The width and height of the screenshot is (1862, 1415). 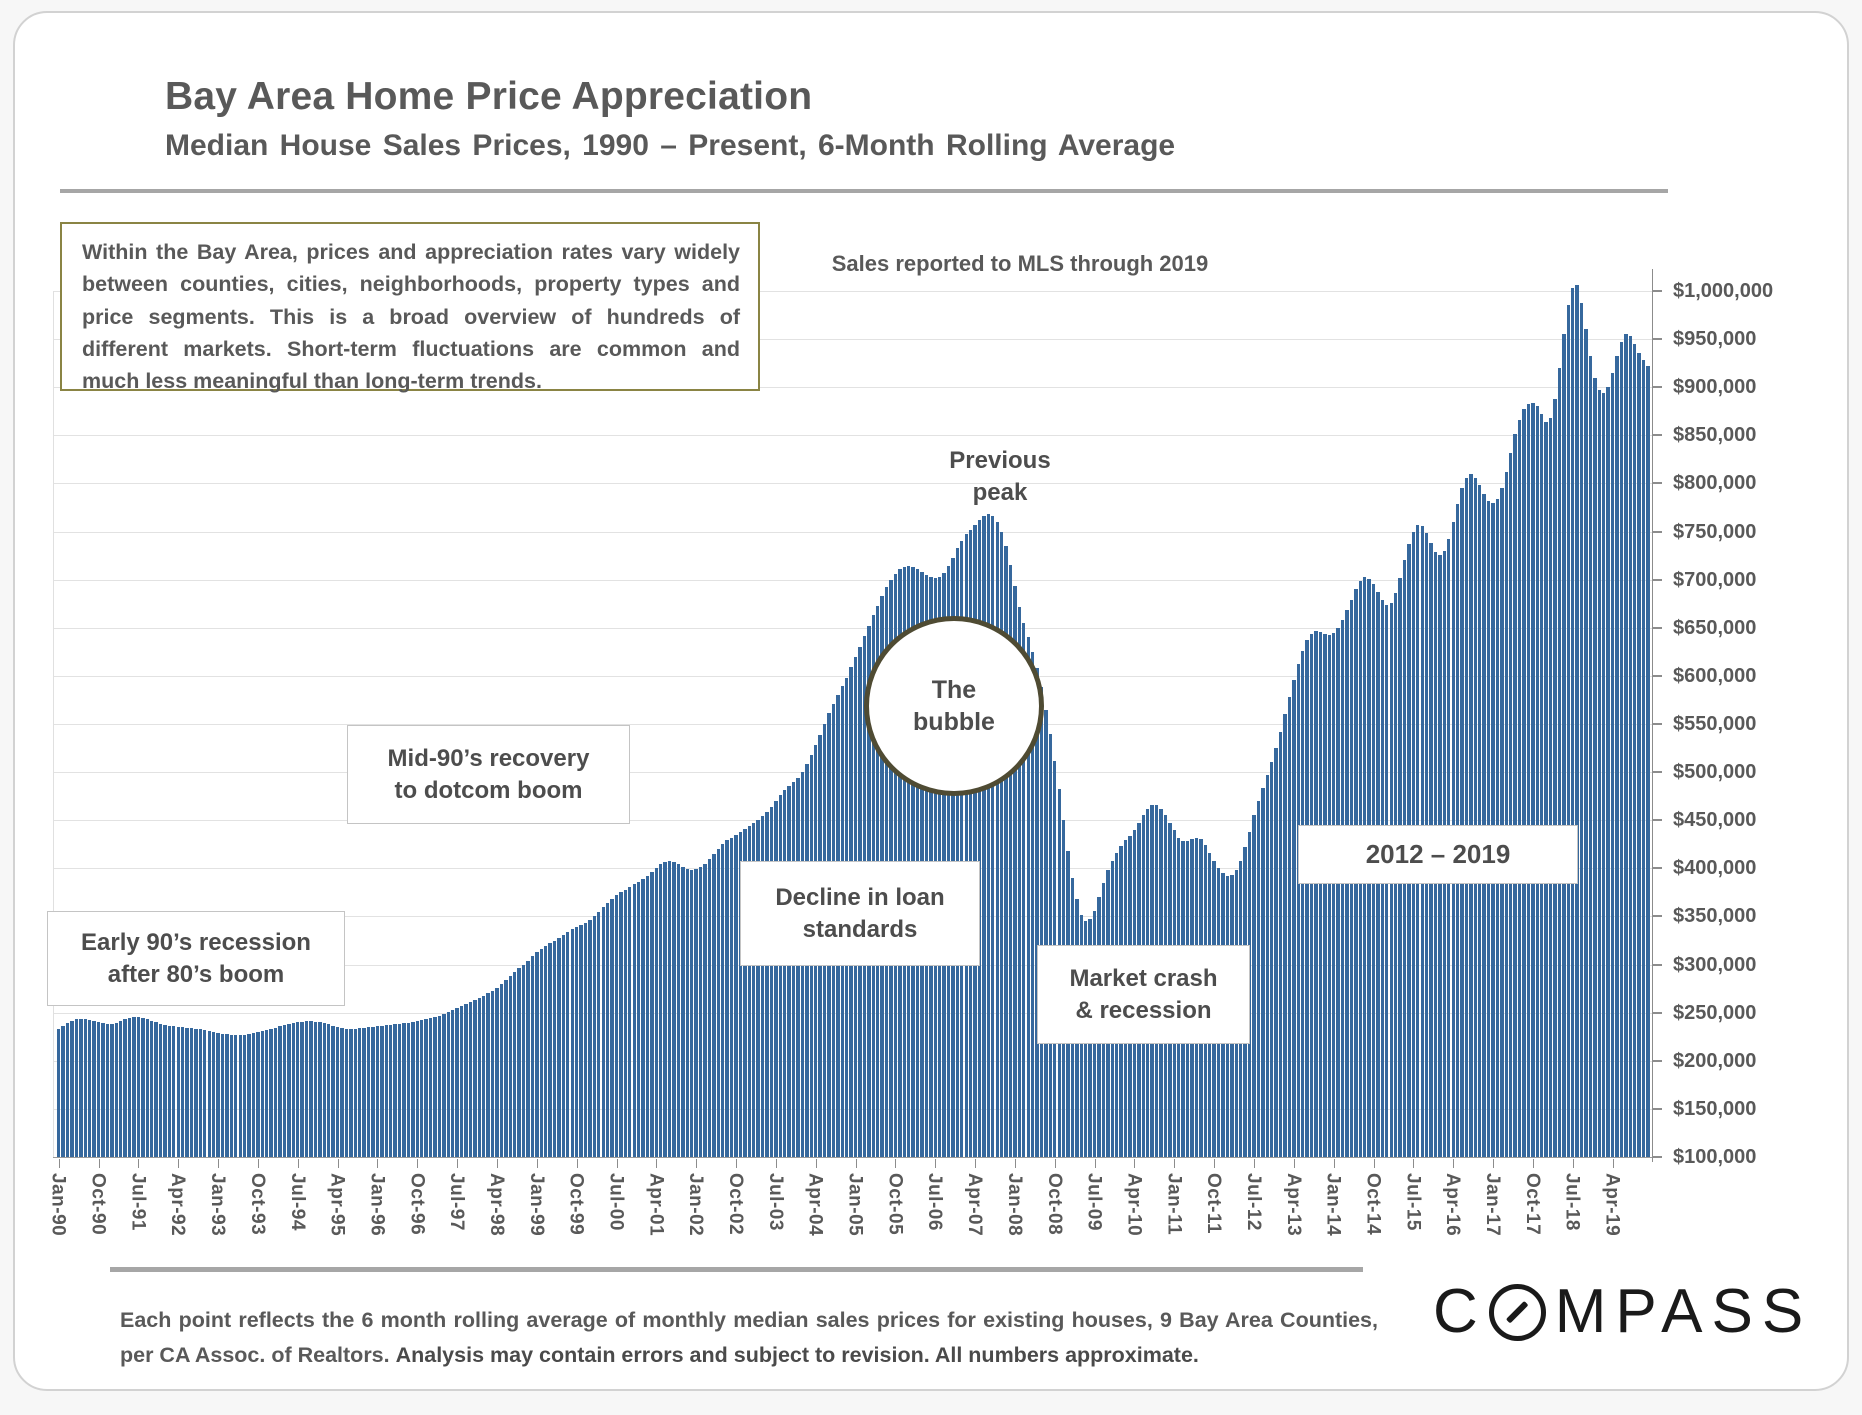 I want to click on x-tick-label: Jan-11, so click(x=1174, y=1204).